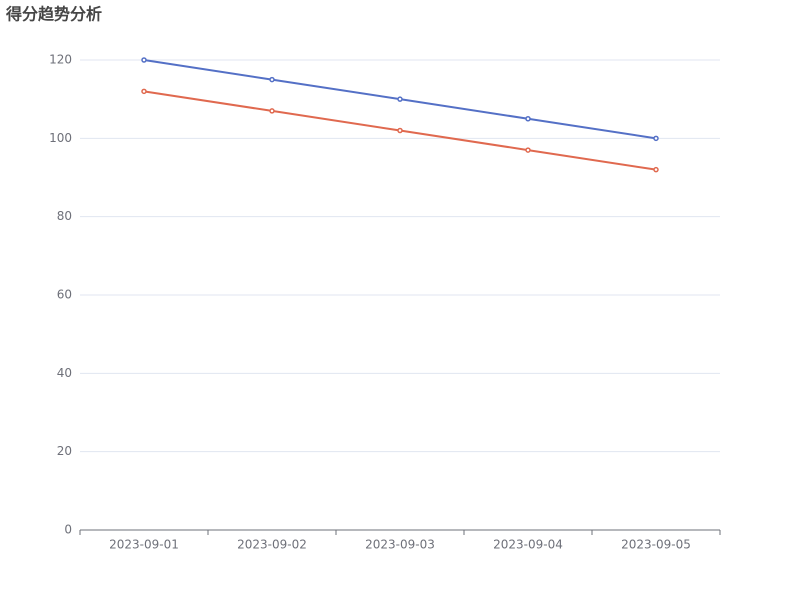 The height and width of the screenshot is (600, 800). What do you see at coordinates (60, 138) in the screenshot?
I see `y-tick-label: 100` at bounding box center [60, 138].